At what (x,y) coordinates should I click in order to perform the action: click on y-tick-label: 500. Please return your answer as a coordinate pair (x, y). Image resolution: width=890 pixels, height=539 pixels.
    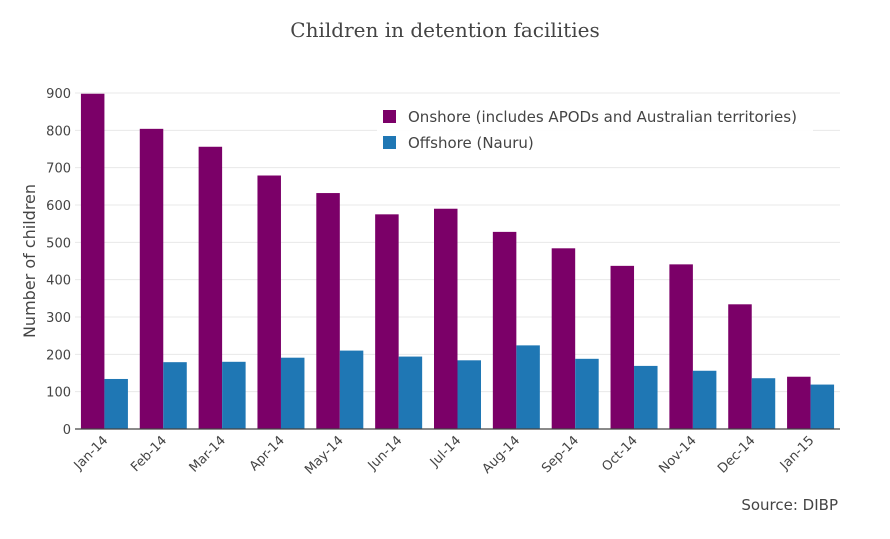
    Looking at the image, I should click on (58, 243).